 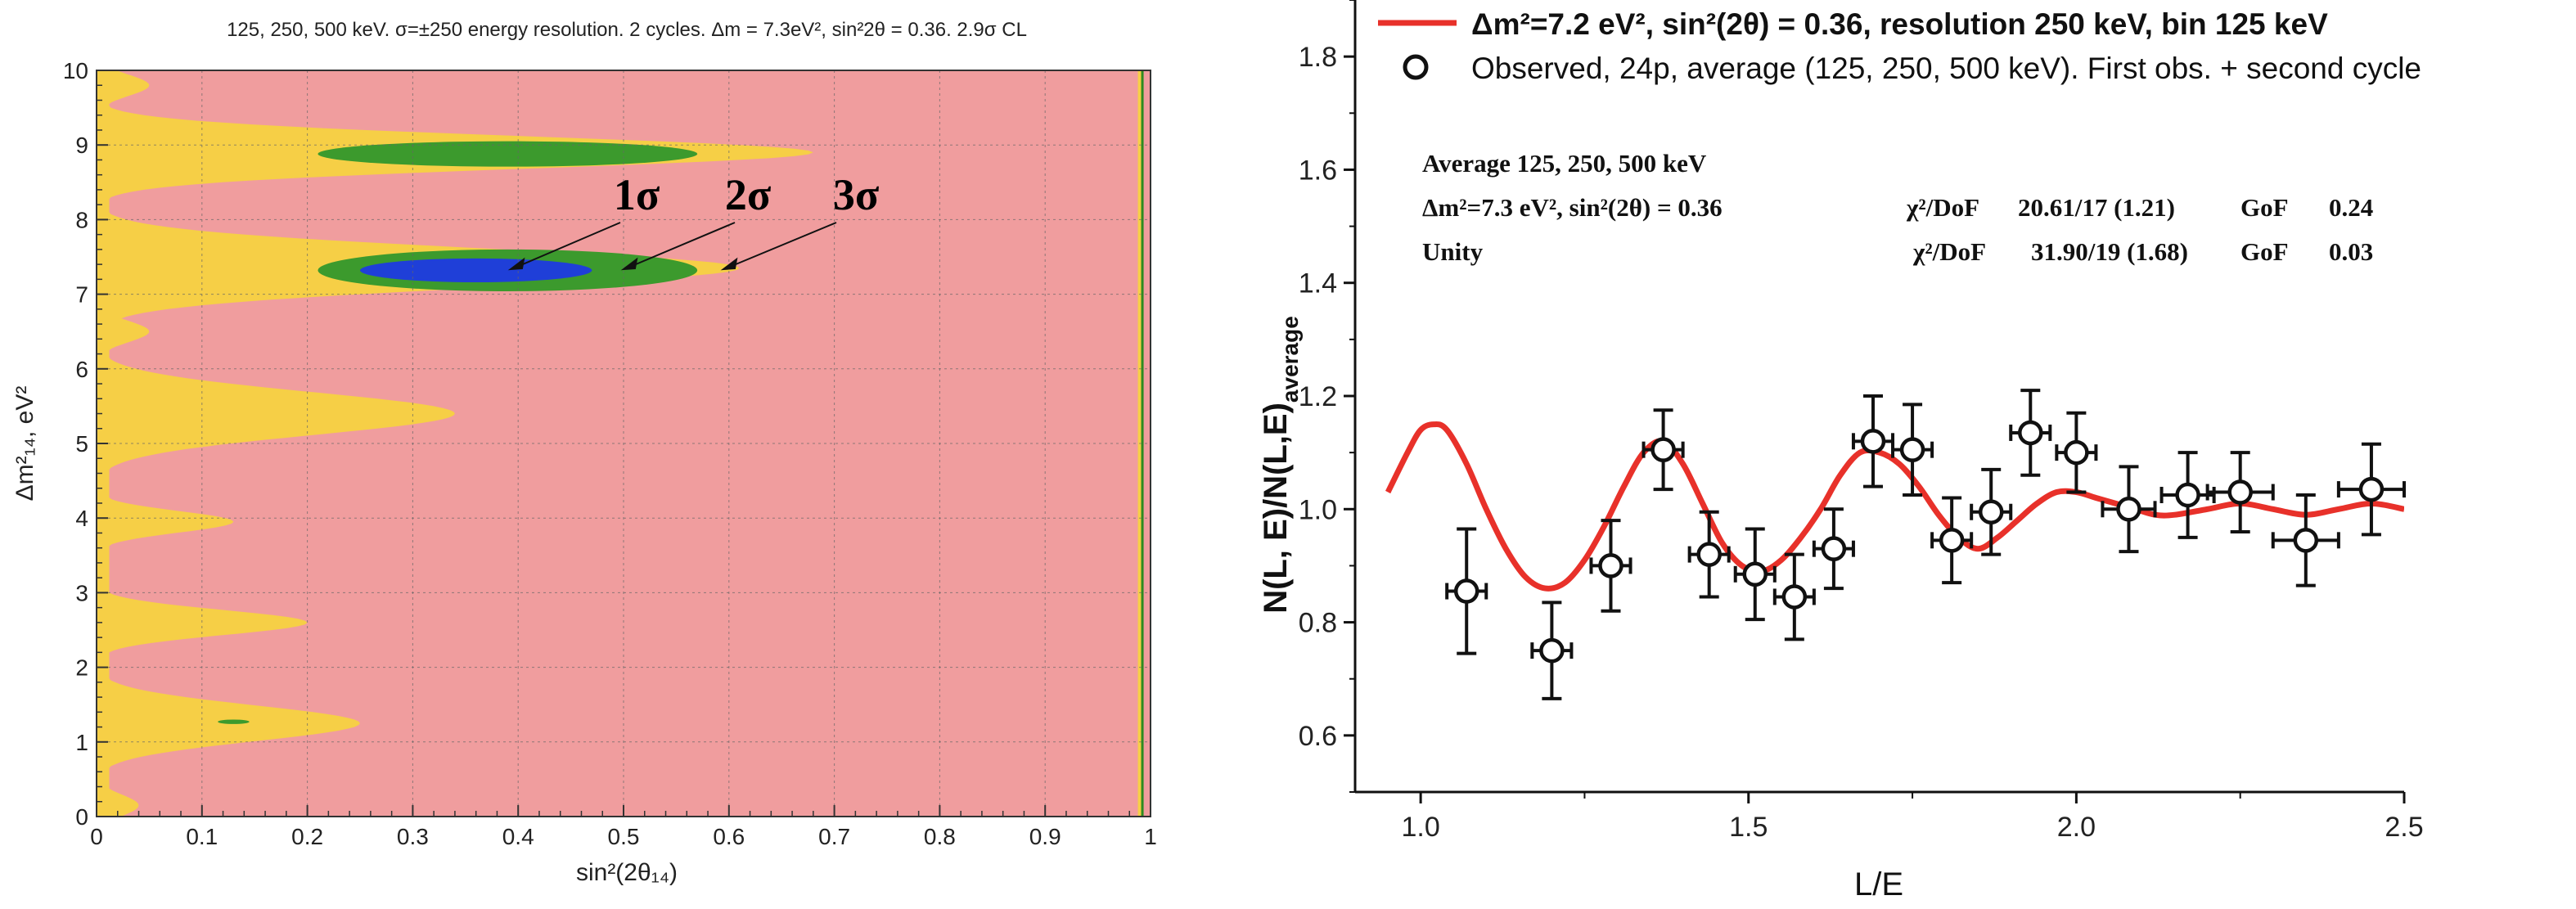 I want to click on y-tick-label-2: 2, so click(x=81, y=668).